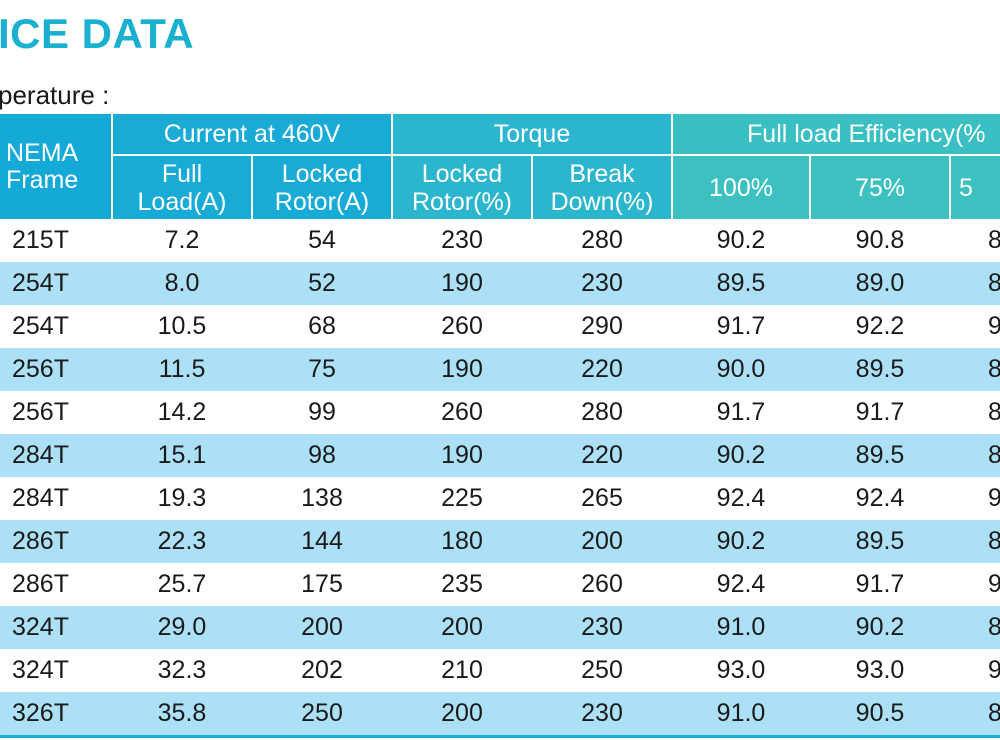 The height and width of the screenshot is (740, 1000). What do you see at coordinates (462, 173) in the screenshot?
I see `header-locked-rotor-pct-line1: Locked` at bounding box center [462, 173].